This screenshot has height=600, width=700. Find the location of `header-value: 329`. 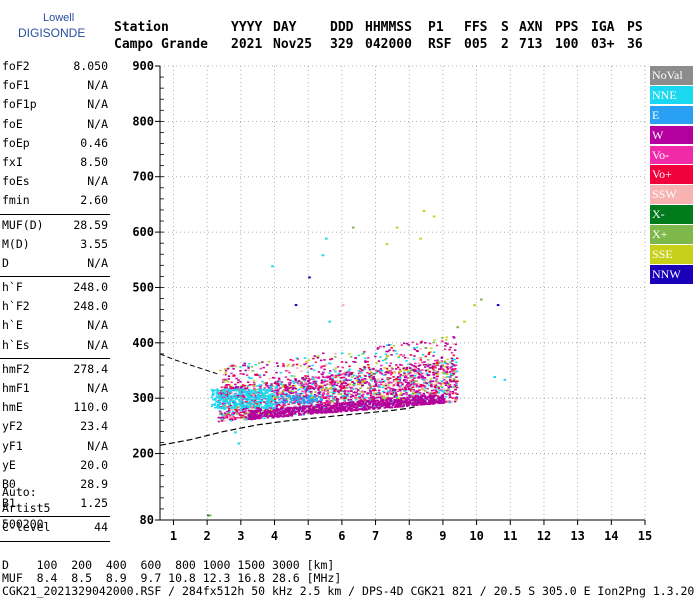

header-value: 329 is located at coordinates (342, 44).